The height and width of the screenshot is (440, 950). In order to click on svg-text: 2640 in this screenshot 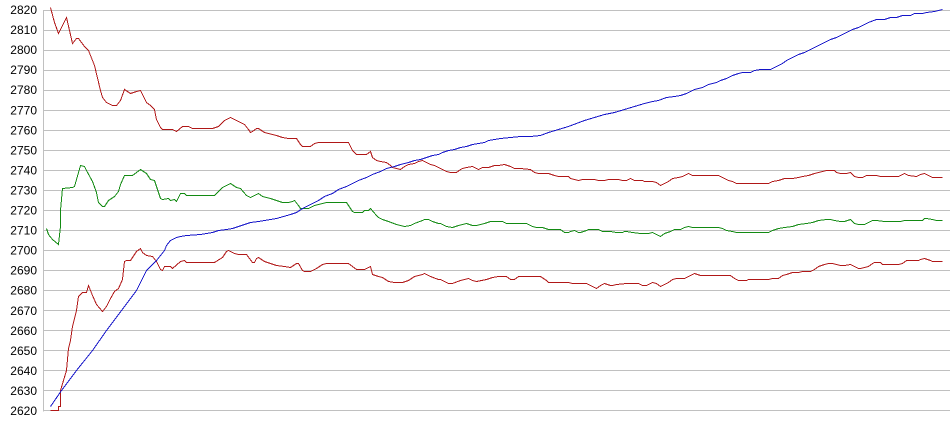, I will do `click(23, 371)`.